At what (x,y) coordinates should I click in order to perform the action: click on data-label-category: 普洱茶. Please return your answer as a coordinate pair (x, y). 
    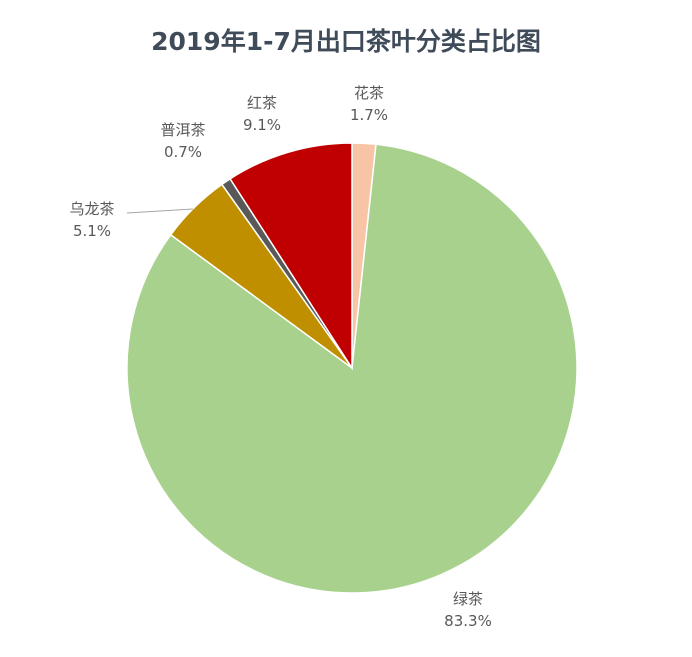
    Looking at the image, I should click on (182, 130).